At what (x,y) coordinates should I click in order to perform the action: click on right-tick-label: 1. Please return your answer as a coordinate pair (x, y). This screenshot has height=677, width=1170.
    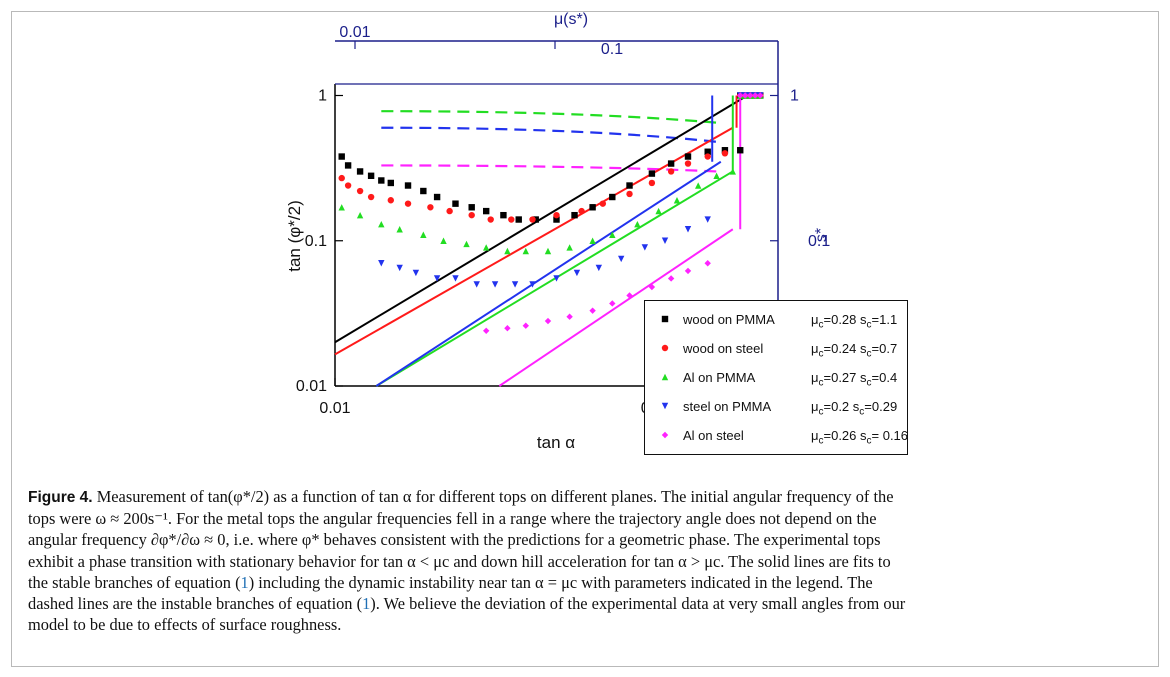
    Looking at the image, I should click on (794, 96).